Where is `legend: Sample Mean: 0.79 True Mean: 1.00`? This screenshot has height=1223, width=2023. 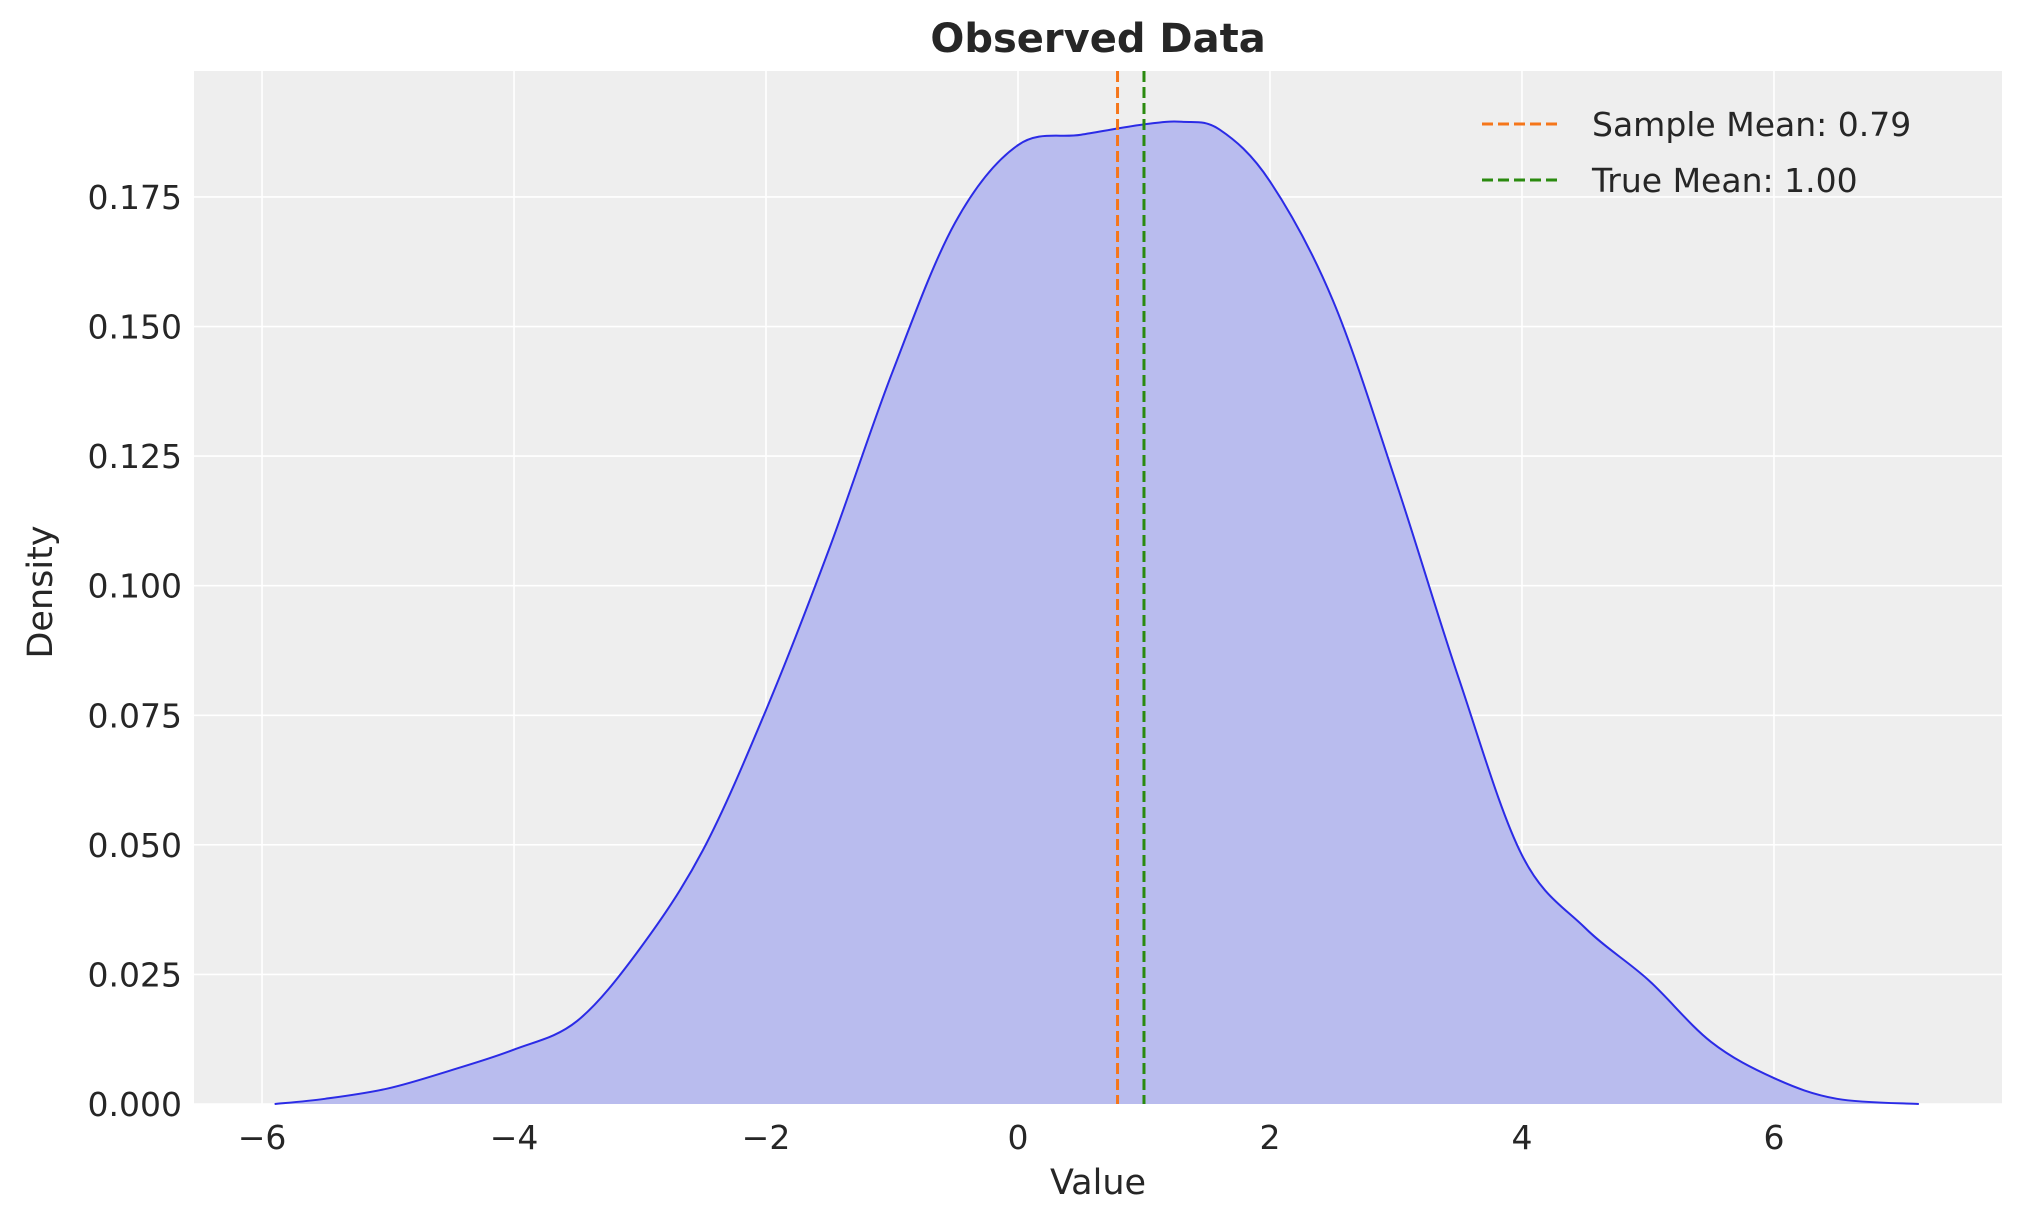
legend: Sample Mean: 0.79 True Mean: 1.00 is located at coordinates (1696, 152).